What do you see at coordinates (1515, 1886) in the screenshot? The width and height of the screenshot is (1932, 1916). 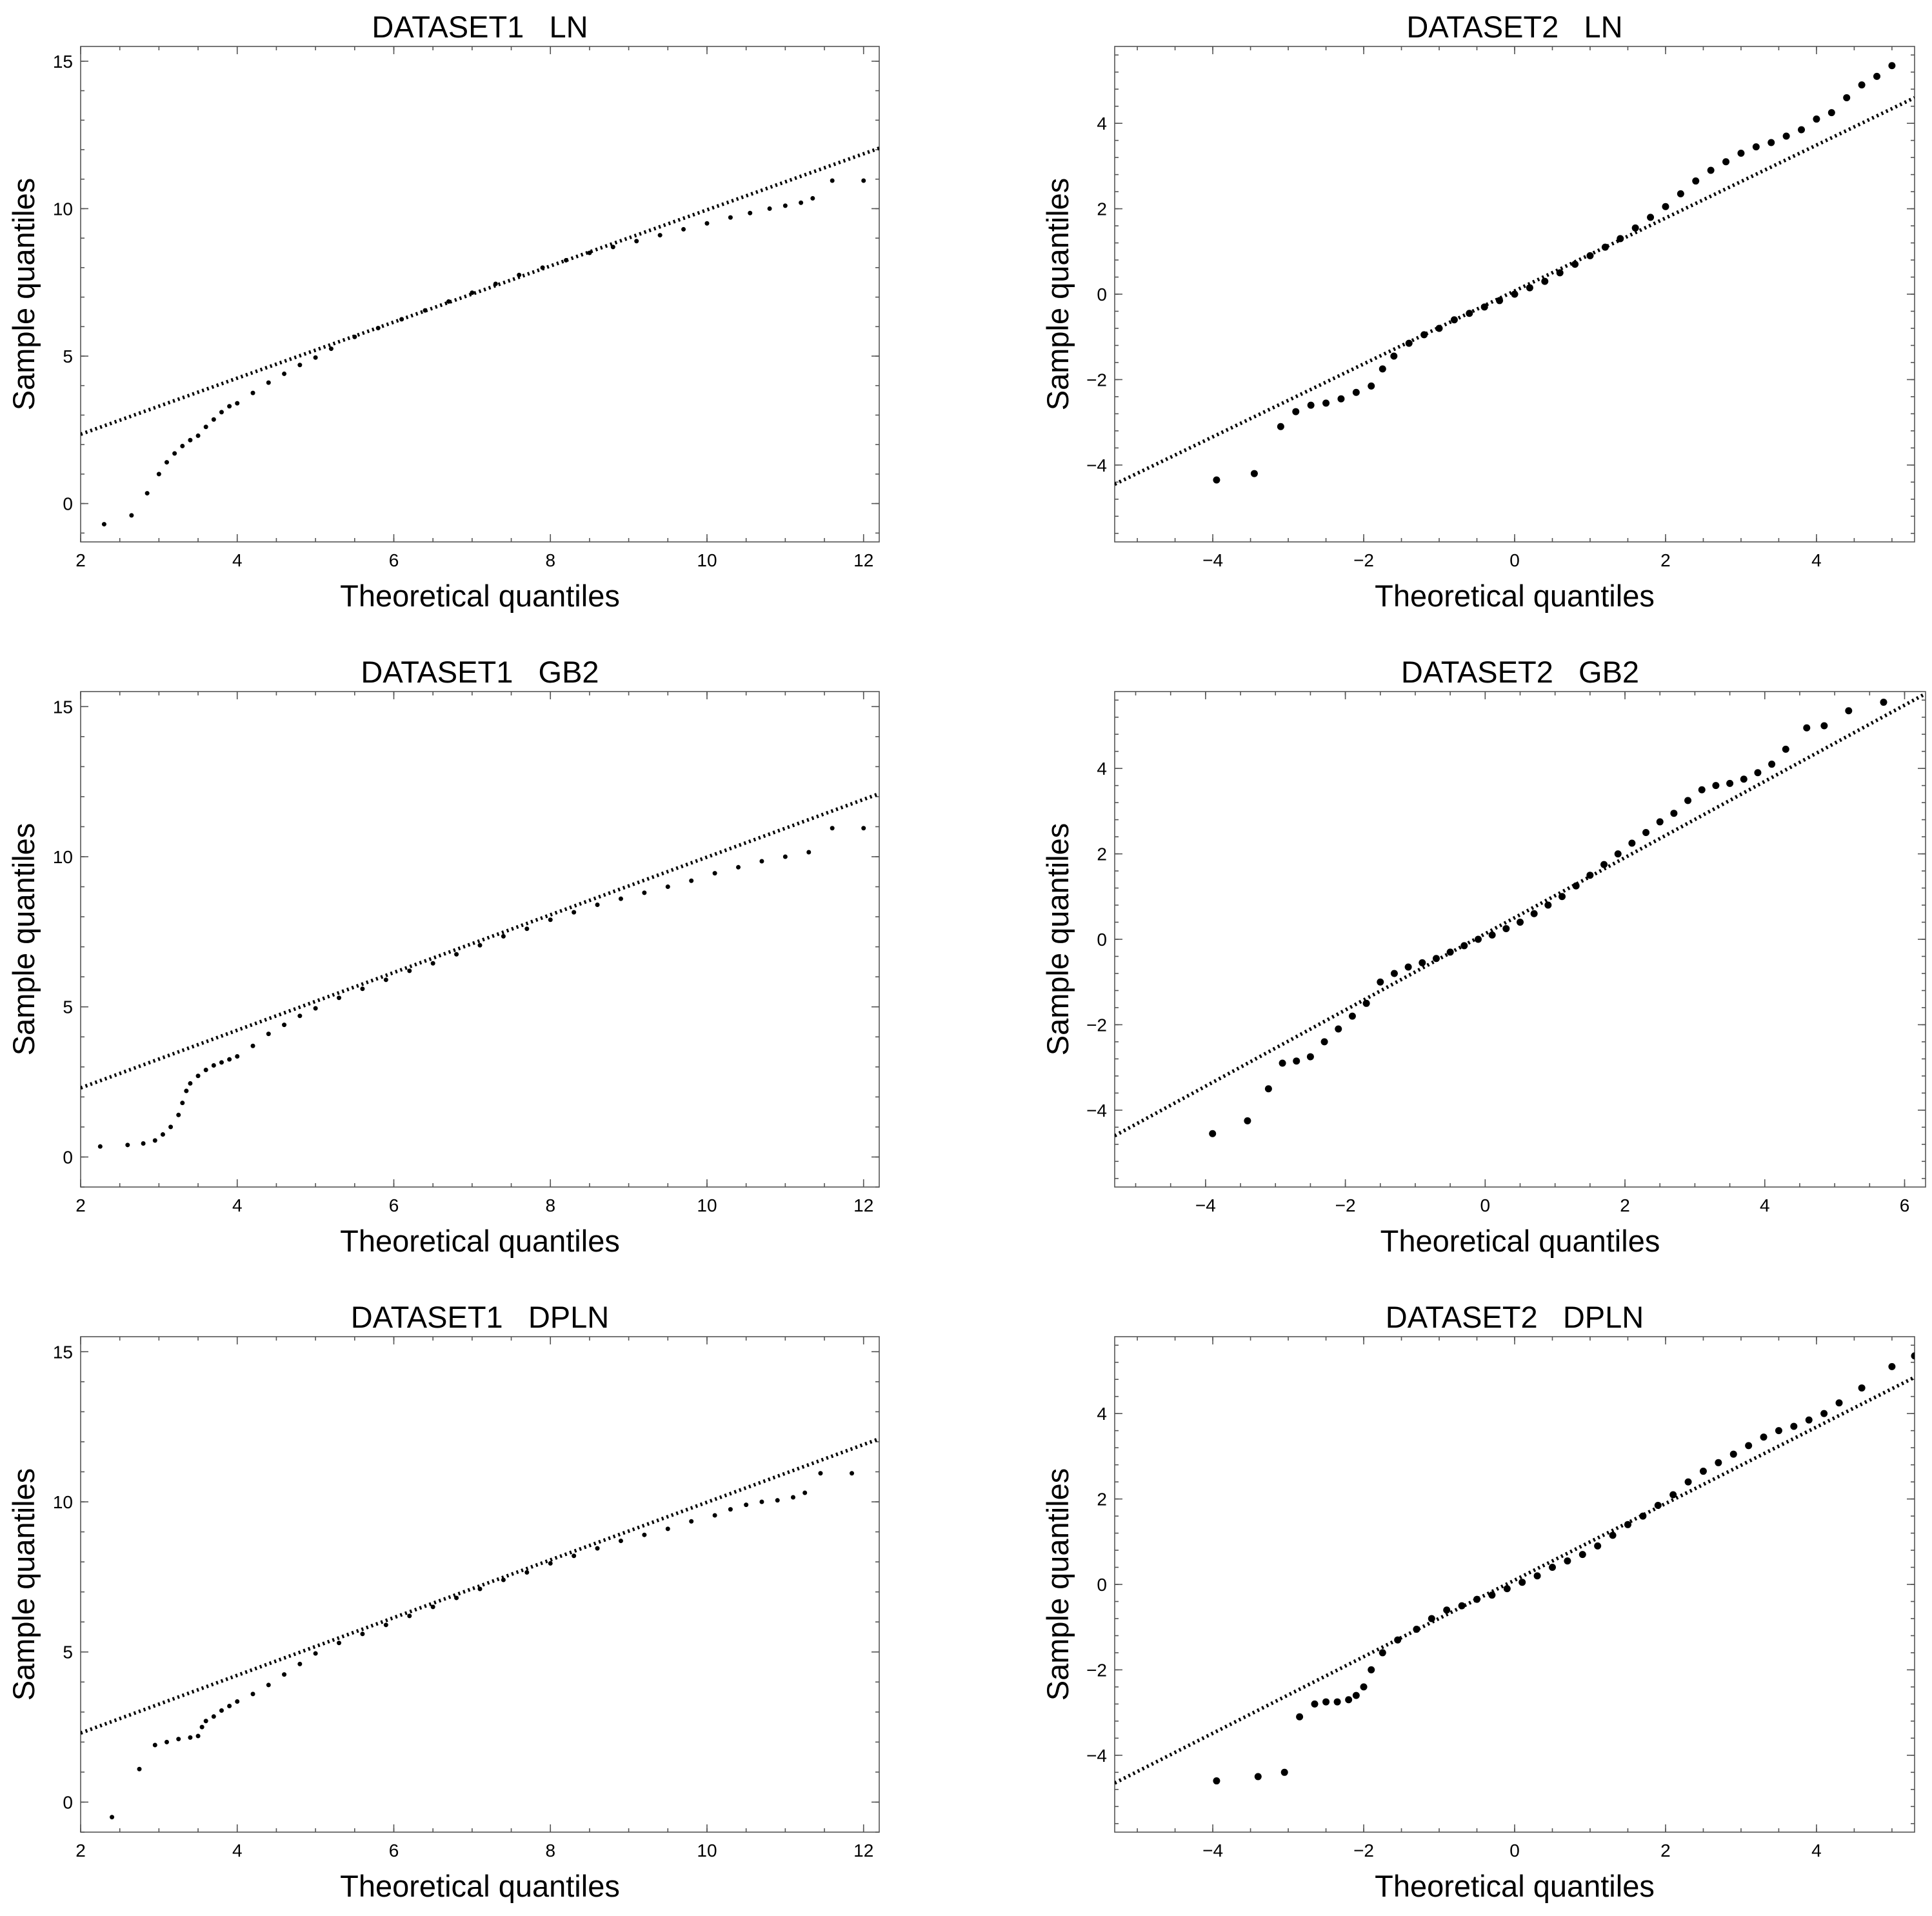 I see `x-axis-label: Theoretical quantiles` at bounding box center [1515, 1886].